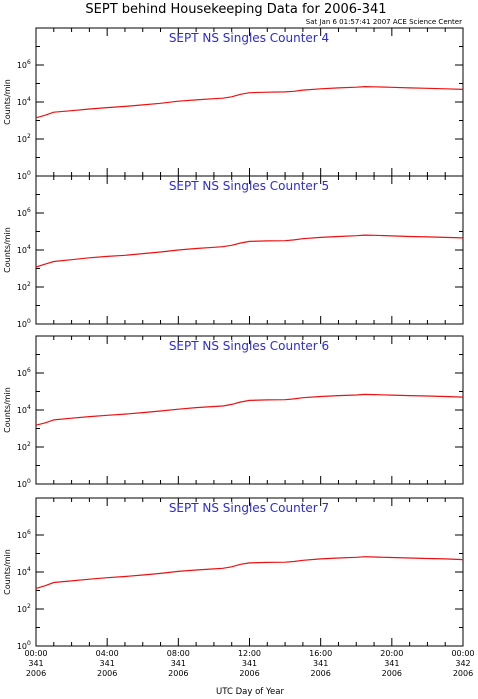  What do you see at coordinates (462, 663) in the screenshot?
I see `x-tick-label: 342` at bounding box center [462, 663].